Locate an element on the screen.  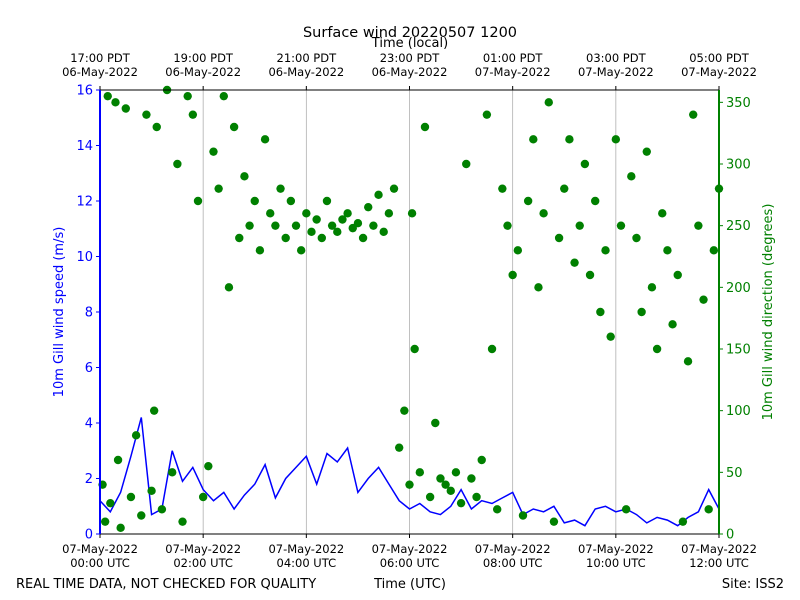
x-tick-label: 07-May-2022 08:00 UTC is located at coordinates (513, 556).